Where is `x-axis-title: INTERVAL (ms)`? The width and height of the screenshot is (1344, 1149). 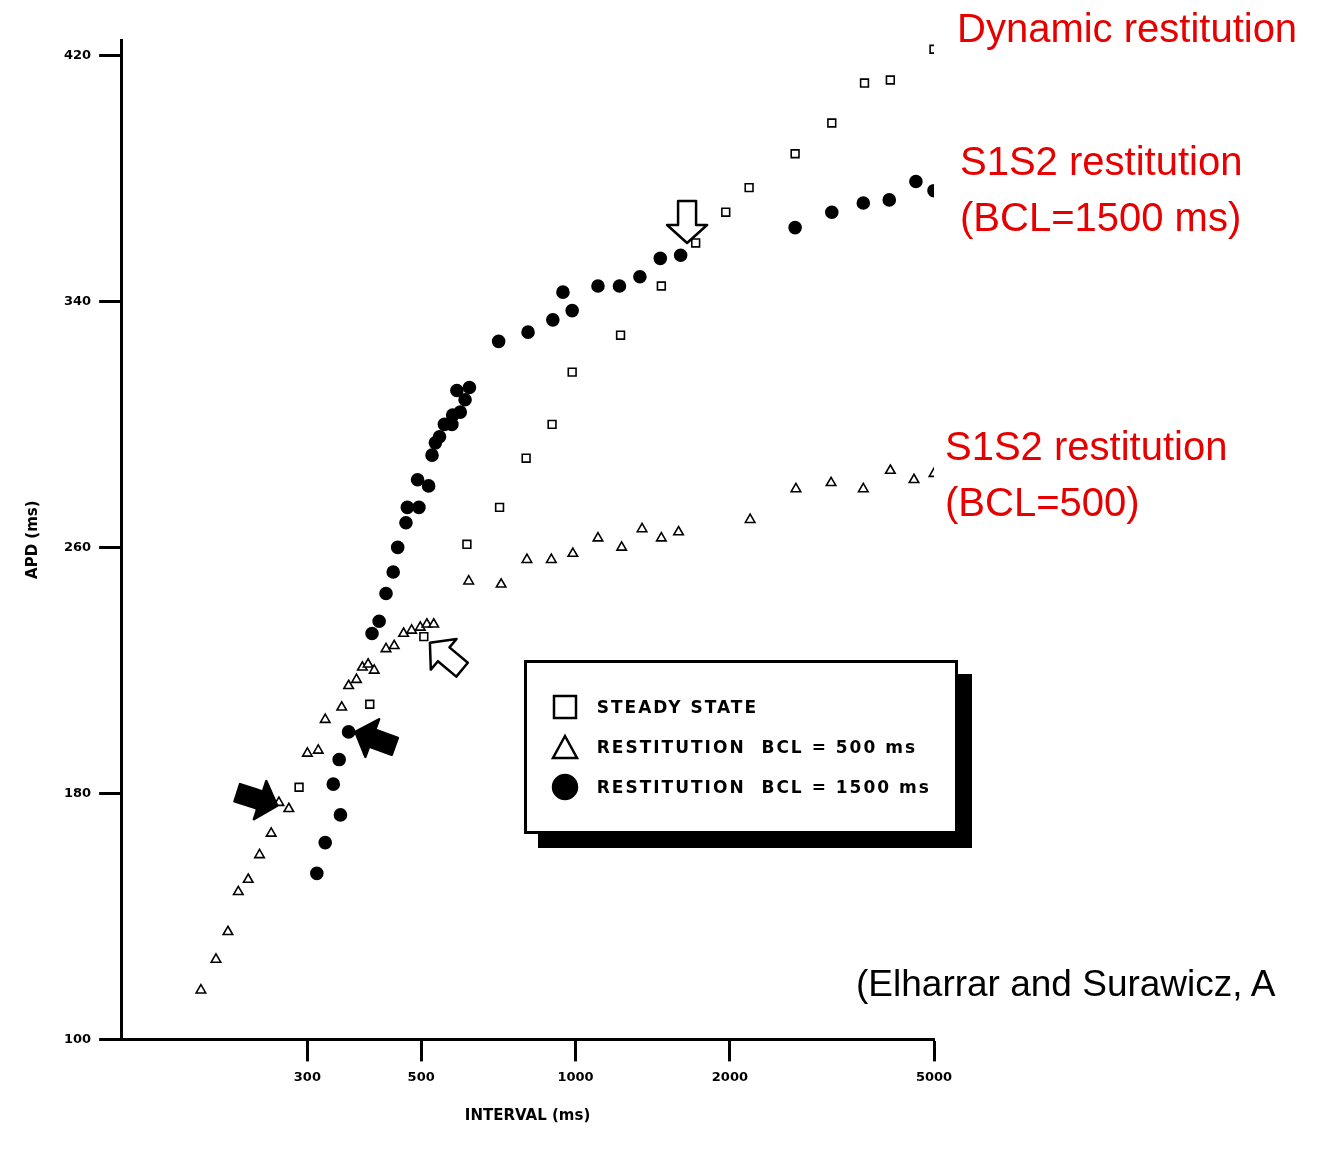 x-axis-title: INTERVAL (ms) is located at coordinates (527, 1114).